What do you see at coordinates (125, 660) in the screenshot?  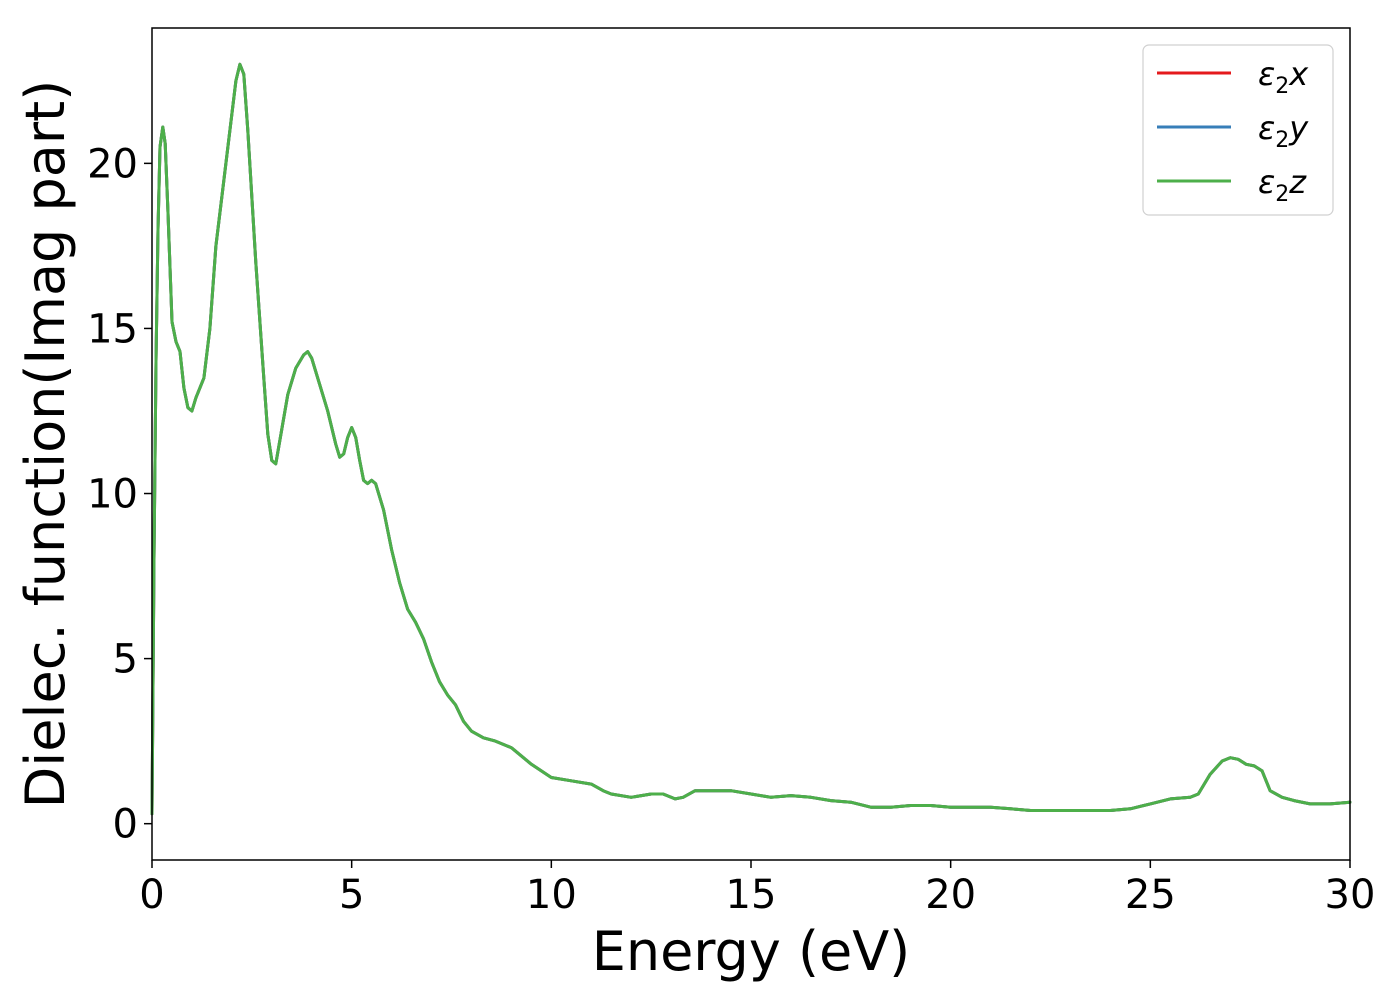 I see `y-tick-label: 5` at bounding box center [125, 660].